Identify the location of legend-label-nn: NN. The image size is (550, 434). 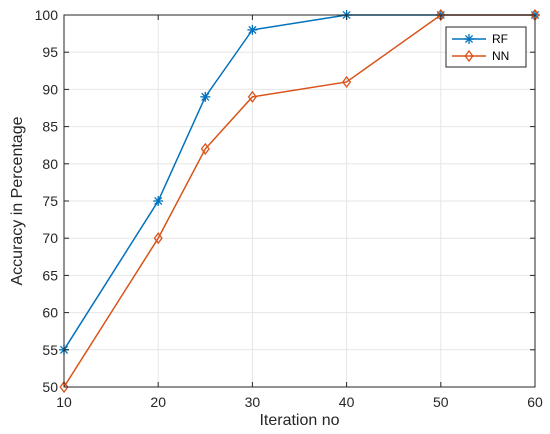
(500, 56).